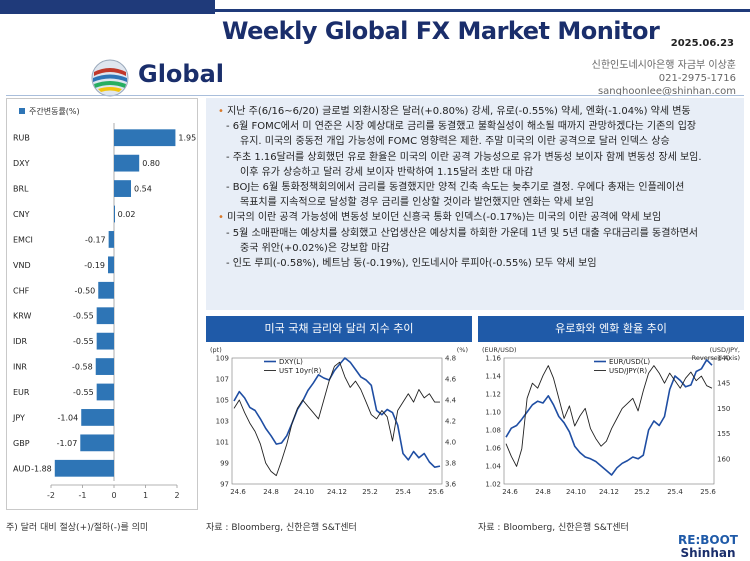 The width and height of the screenshot is (750, 561). What do you see at coordinates (271, 492) in the screenshot?
I see `x-tick-label: 24.8` at bounding box center [271, 492].